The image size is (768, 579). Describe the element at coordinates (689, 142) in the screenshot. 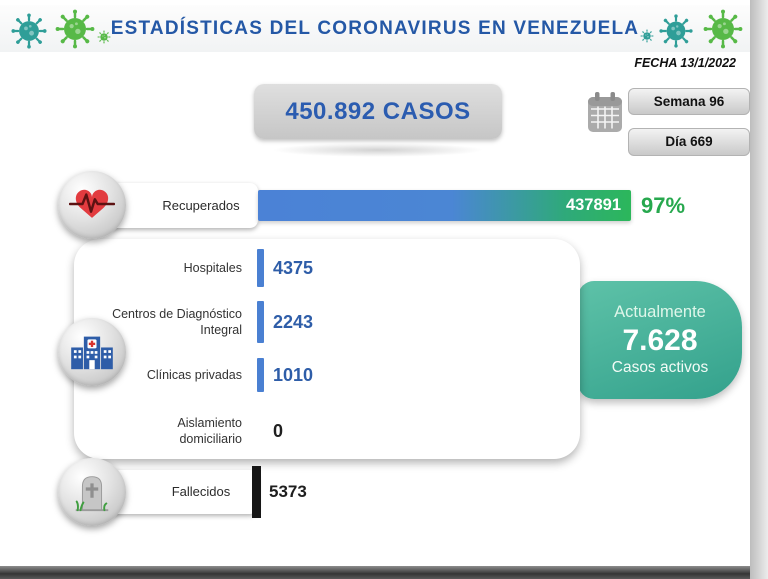

I see `day-badge: Día 669` at that location.